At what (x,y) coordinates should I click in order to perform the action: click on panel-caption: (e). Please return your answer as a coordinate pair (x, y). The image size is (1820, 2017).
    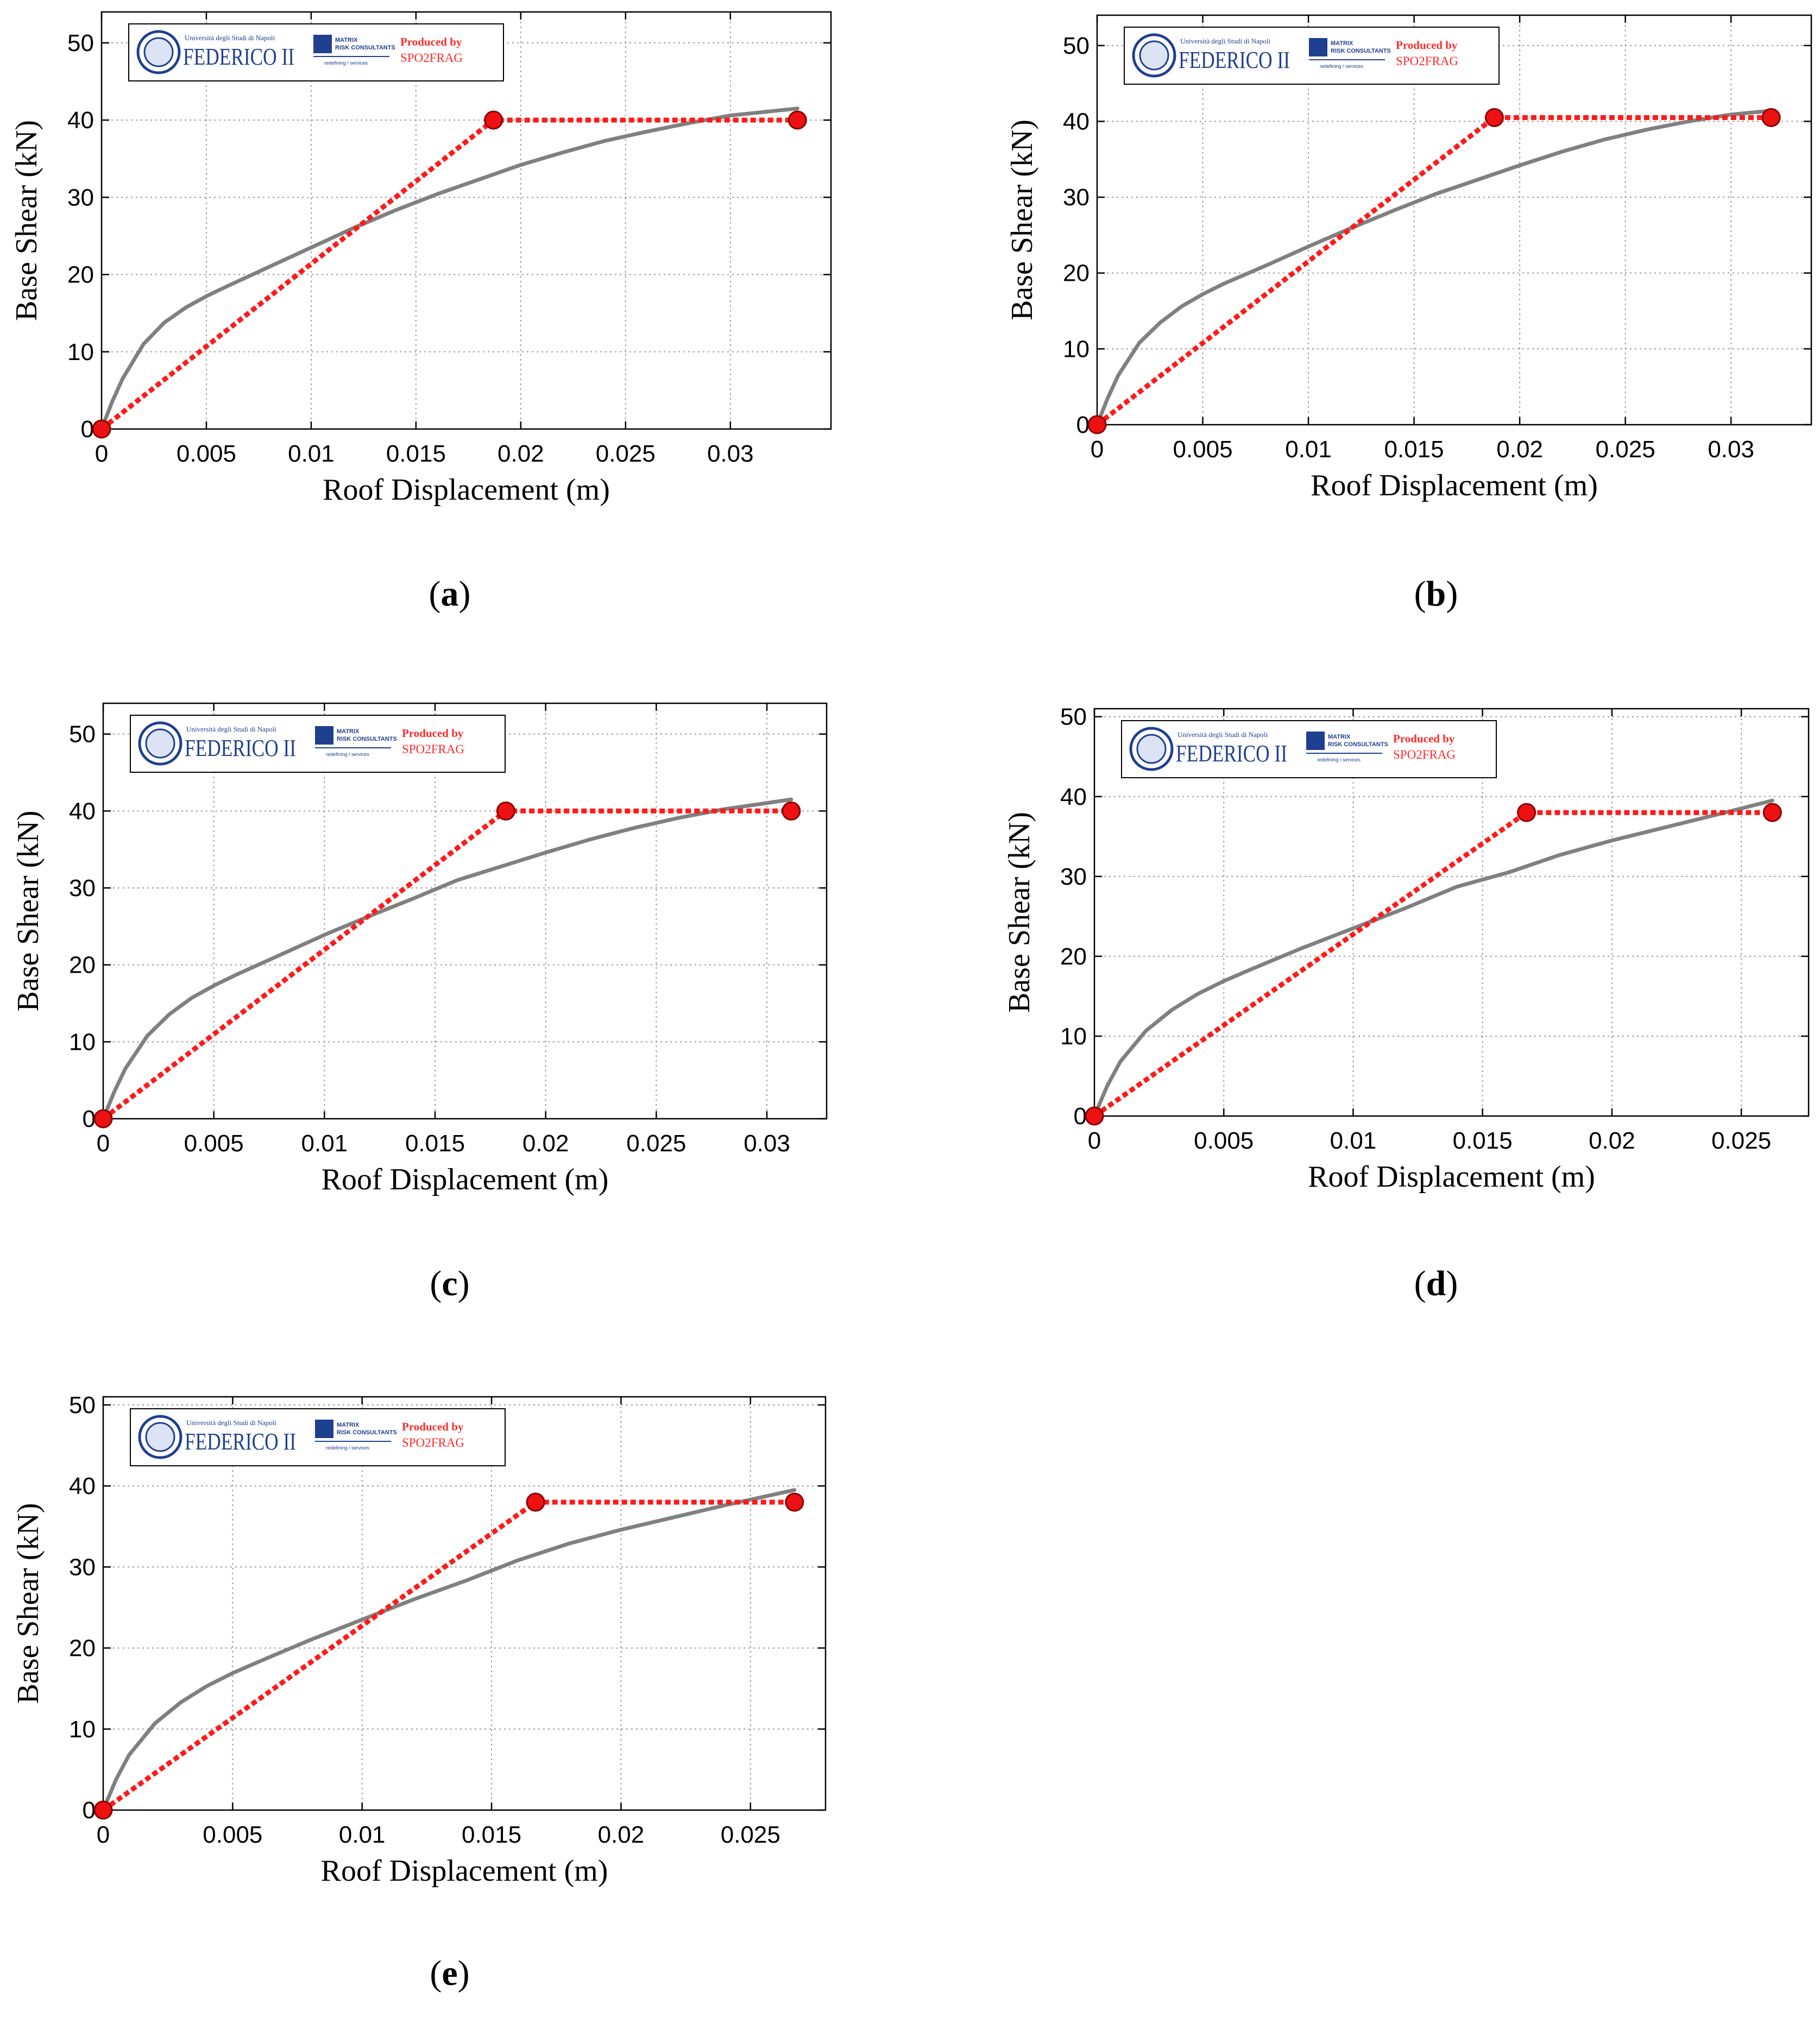
    Looking at the image, I should click on (449, 1973).